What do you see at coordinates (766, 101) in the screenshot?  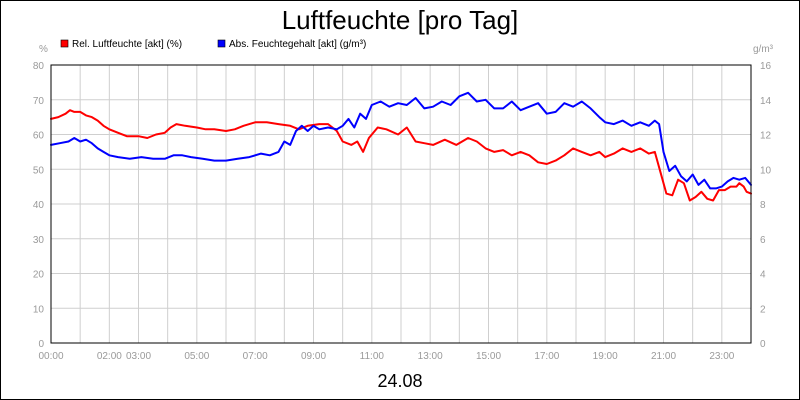 I see `y-right-tick-label: 14` at bounding box center [766, 101].